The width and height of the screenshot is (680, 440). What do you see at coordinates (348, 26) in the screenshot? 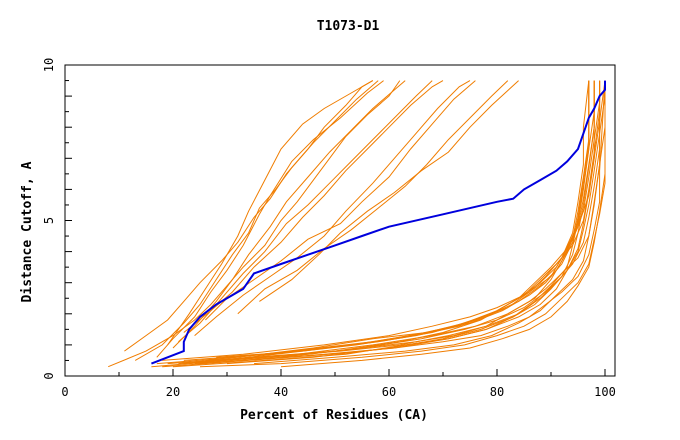
I see `chart-title: T1073-D1` at bounding box center [348, 26].